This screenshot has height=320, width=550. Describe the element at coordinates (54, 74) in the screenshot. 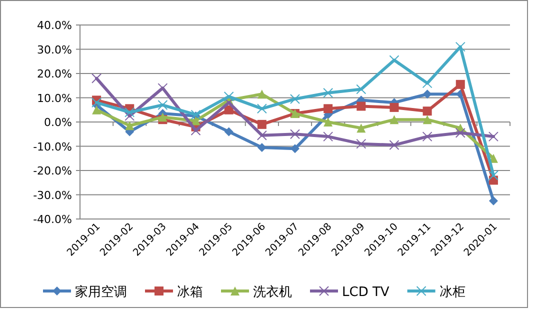

I see `y-tick-label: 20.0%` at that location.